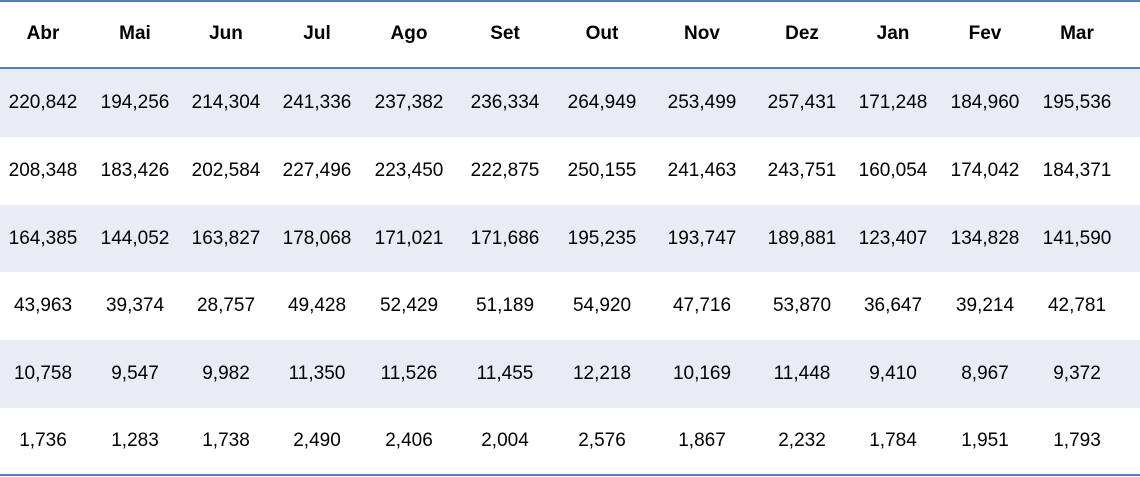  What do you see at coordinates (802, 440) in the screenshot?
I see `table-cell: 2,232` at bounding box center [802, 440].